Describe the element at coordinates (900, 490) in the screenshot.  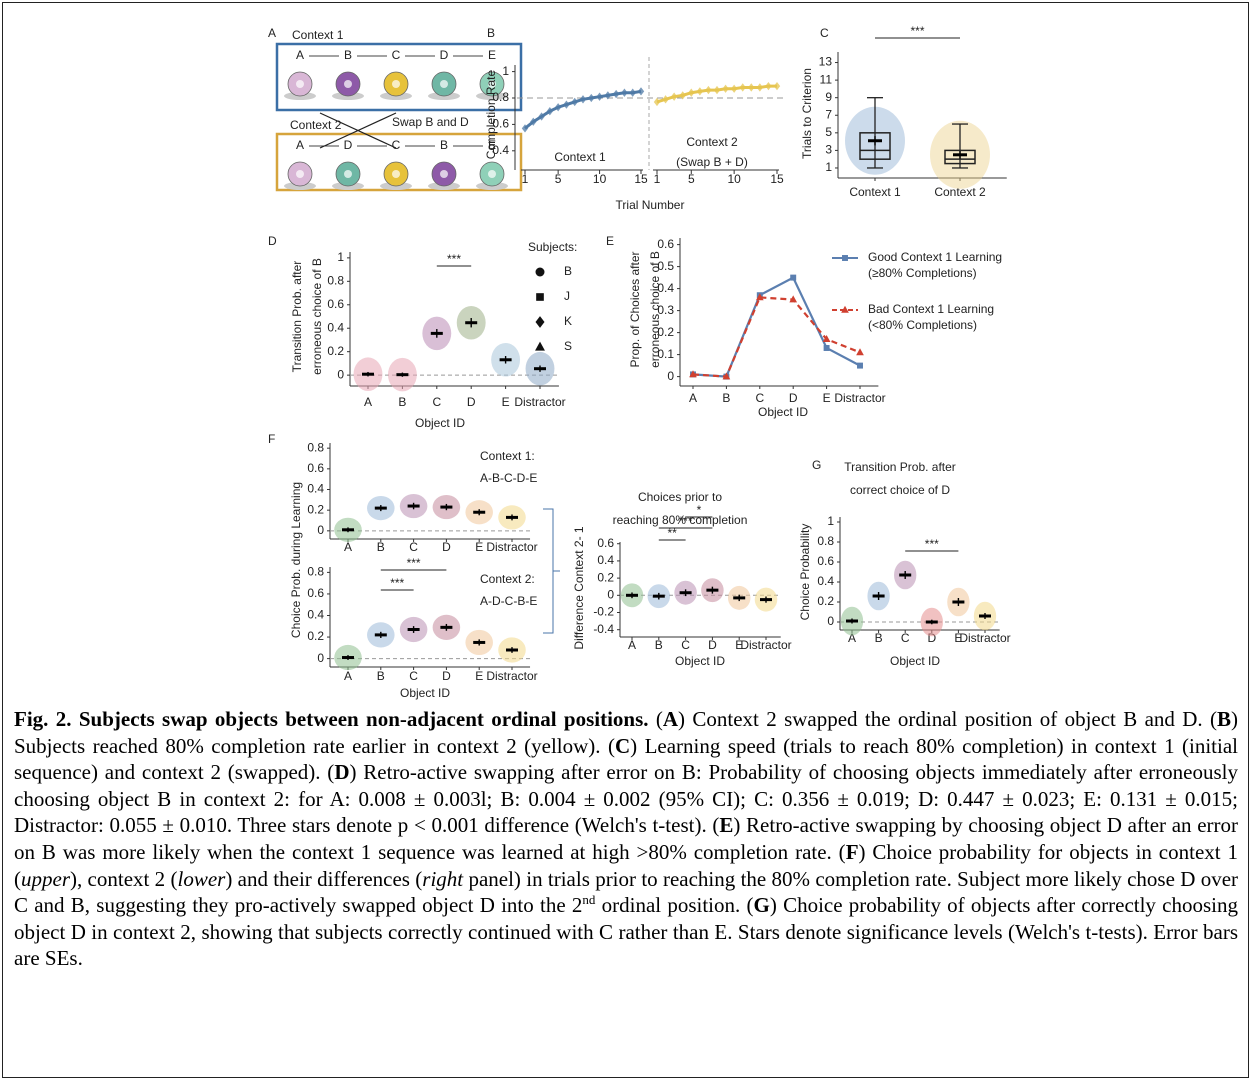
I see `panel-title: correct choice of D` at that location.